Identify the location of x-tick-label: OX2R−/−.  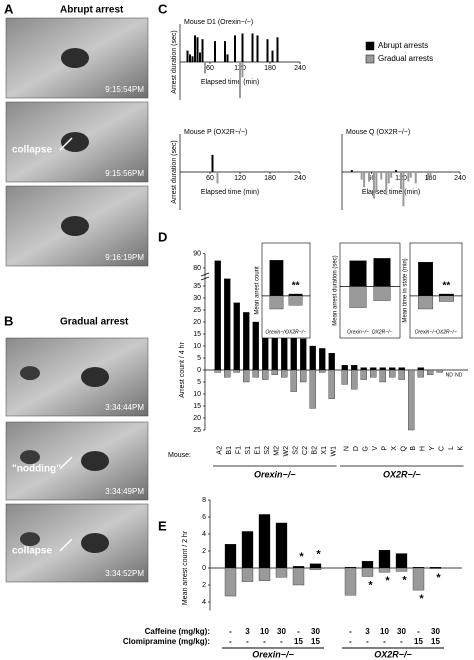
(446, 332).